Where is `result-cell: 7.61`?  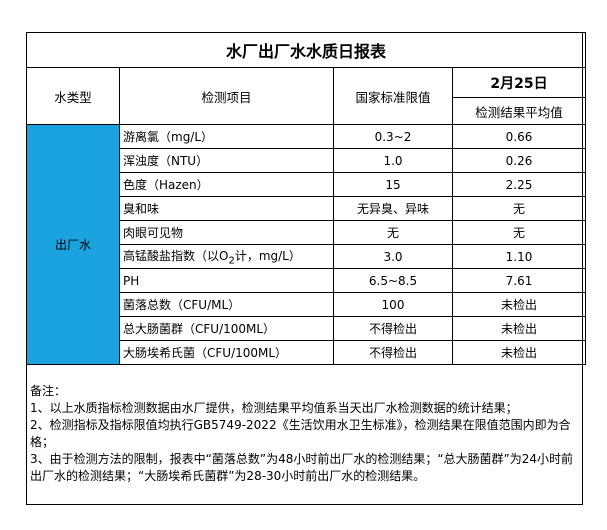
result-cell: 7.61 is located at coordinates (519, 280).